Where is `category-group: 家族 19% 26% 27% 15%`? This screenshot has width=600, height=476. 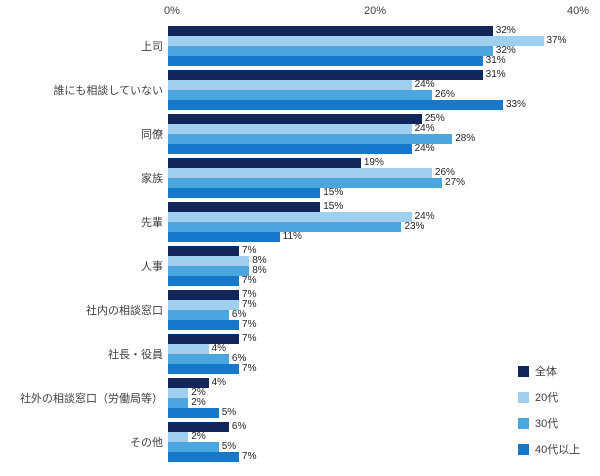
category-group: 家族 19% 26% 27% 15% is located at coordinates (300, 178).